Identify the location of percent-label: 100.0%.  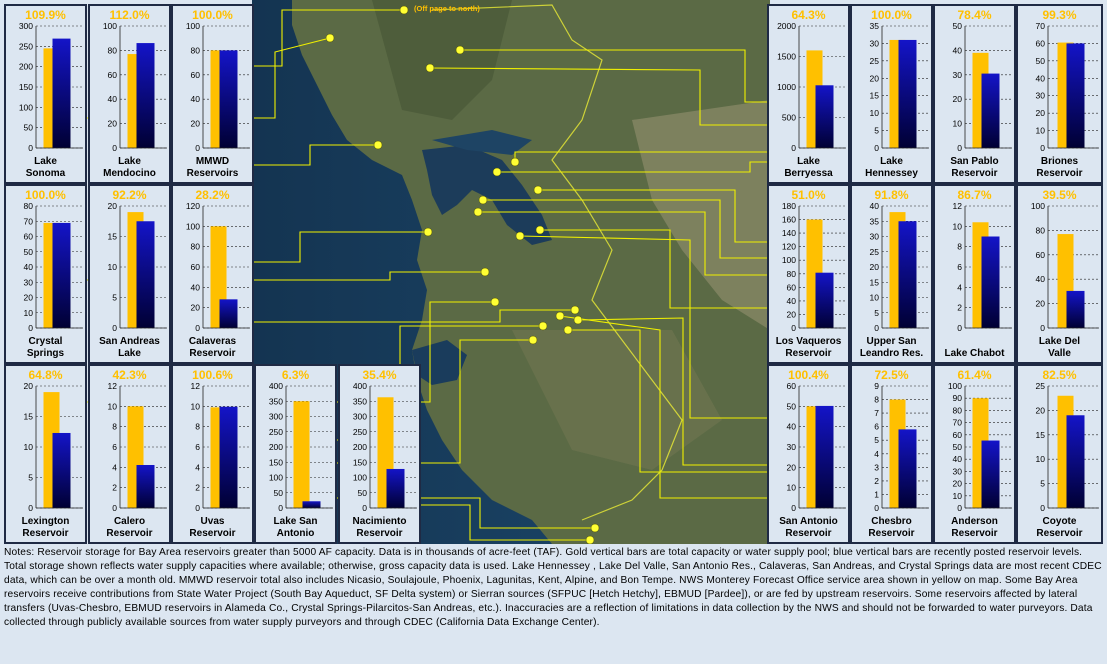
(45, 195).